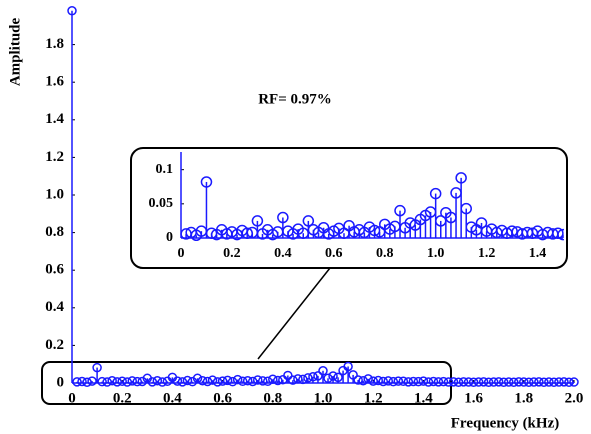 The width and height of the screenshot is (591, 434). What do you see at coordinates (161, 203) in the screenshot?
I see `y-tick-label: 0.05` at bounding box center [161, 203].